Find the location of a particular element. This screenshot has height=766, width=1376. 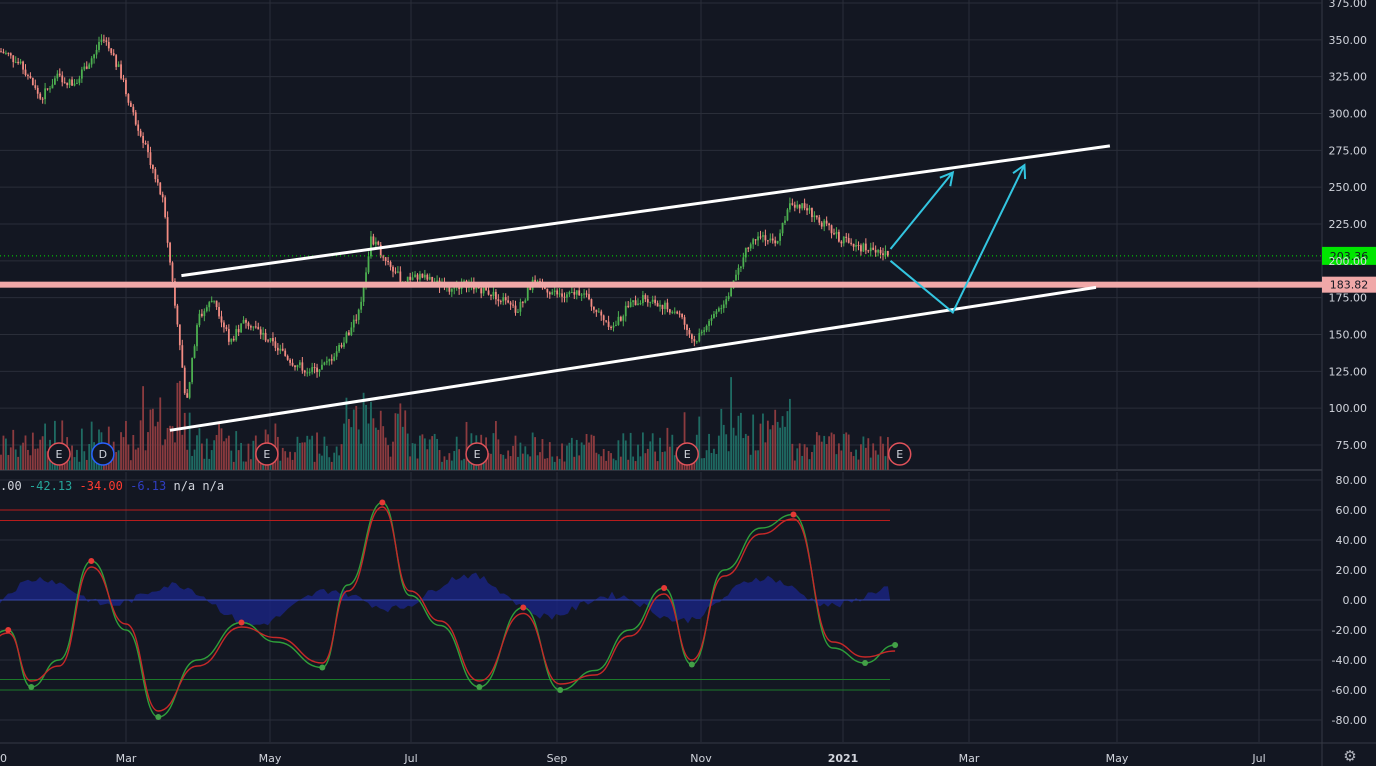

support-level-line is located at coordinates (661, 284).